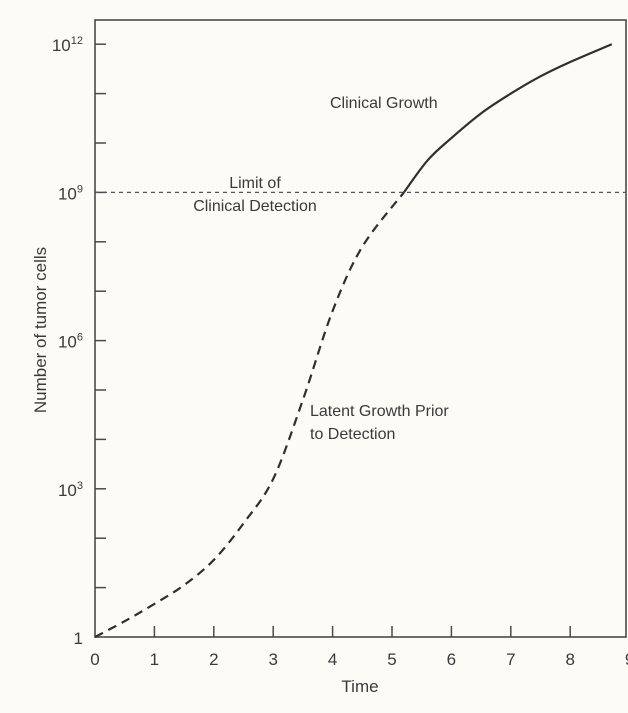 This screenshot has width=628, height=713. What do you see at coordinates (626, 659) in the screenshot?
I see `x-tick-label: 9` at bounding box center [626, 659].